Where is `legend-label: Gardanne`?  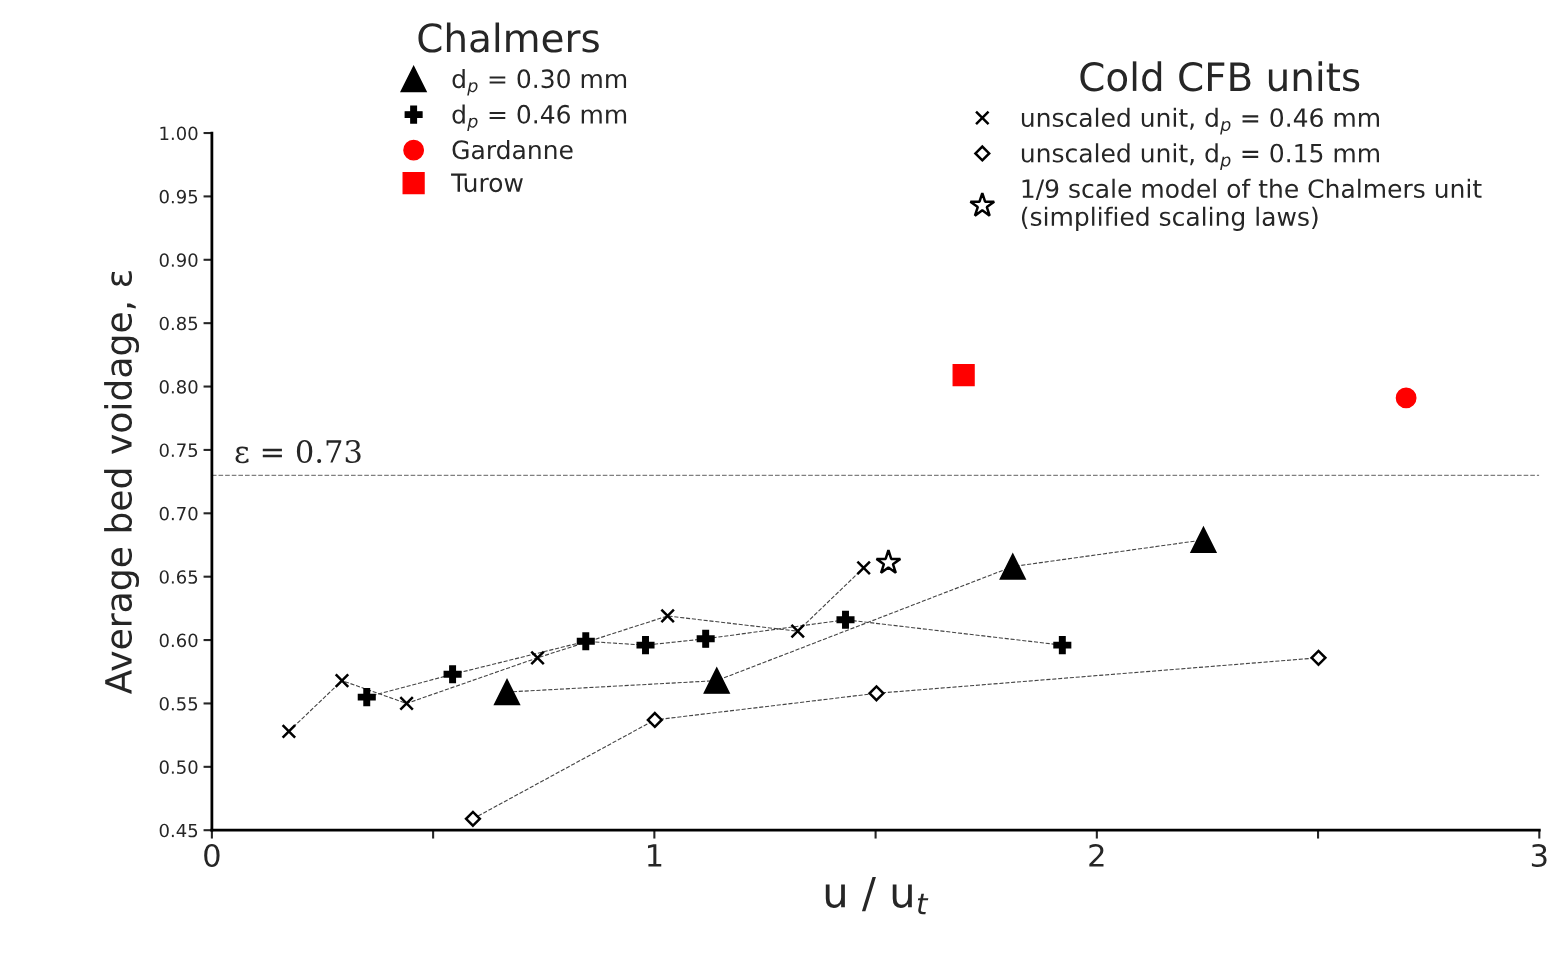
legend-label: Gardanne is located at coordinates (512, 149).